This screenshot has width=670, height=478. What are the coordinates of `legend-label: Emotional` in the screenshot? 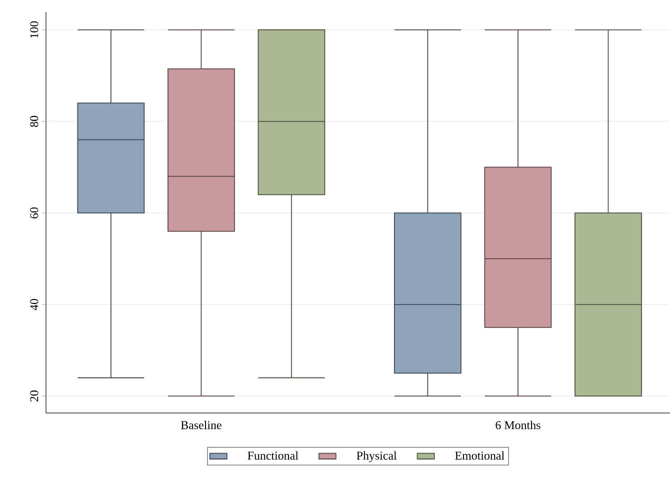 It's located at (479, 455).